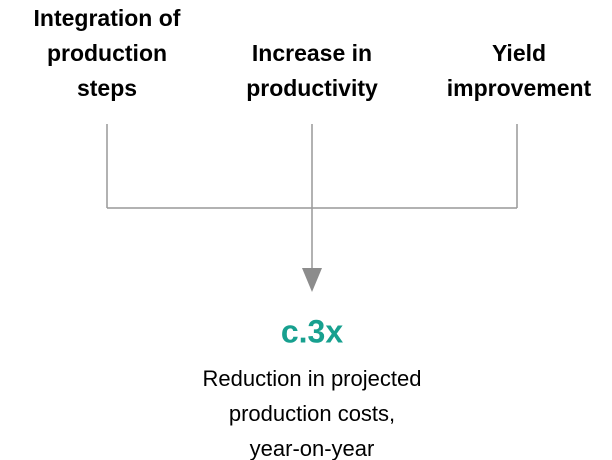 The width and height of the screenshot is (612, 460). What do you see at coordinates (312, 280) in the screenshot?
I see `arrow-head` at bounding box center [312, 280].